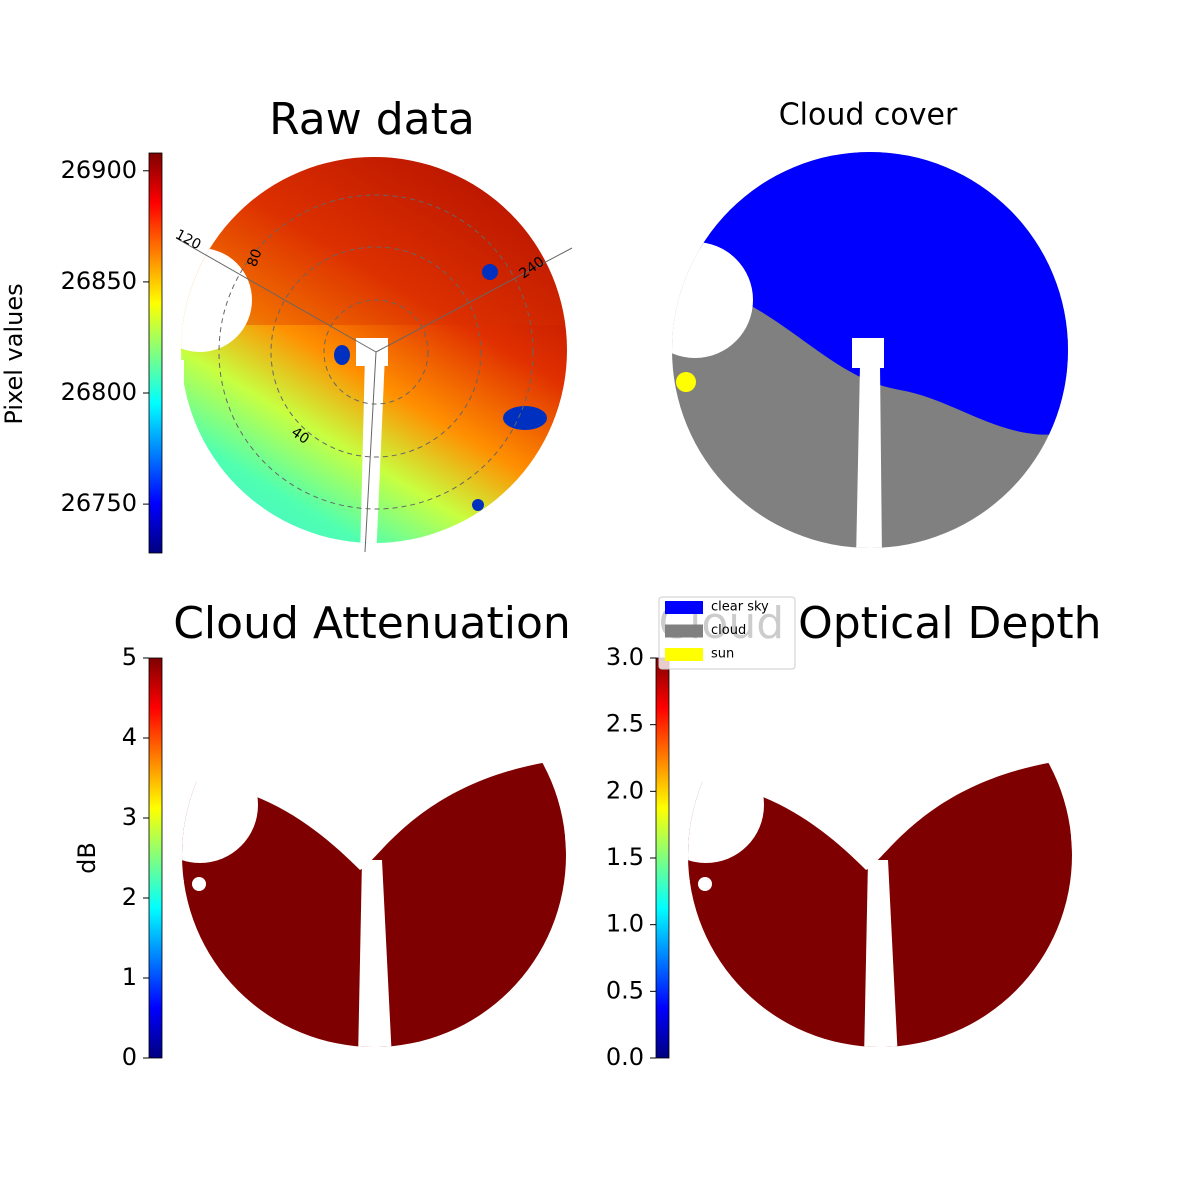  I want to click on colorbar-tick-label: 2.5, so click(625, 724).